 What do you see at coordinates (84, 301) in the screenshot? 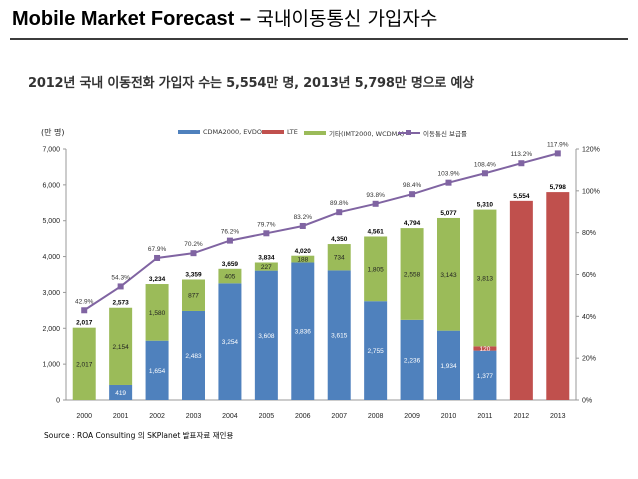
I see `rate-label: 42.9%` at bounding box center [84, 301].